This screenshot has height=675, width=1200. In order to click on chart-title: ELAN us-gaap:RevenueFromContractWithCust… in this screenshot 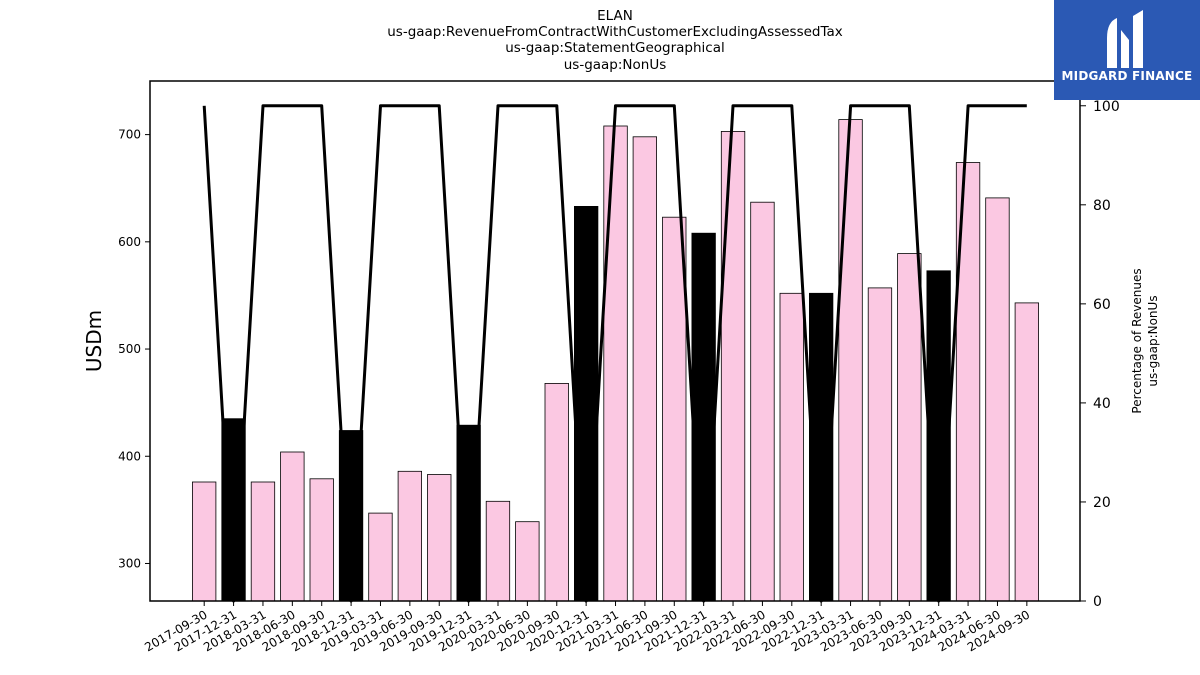, I will do `click(615, 40)`.